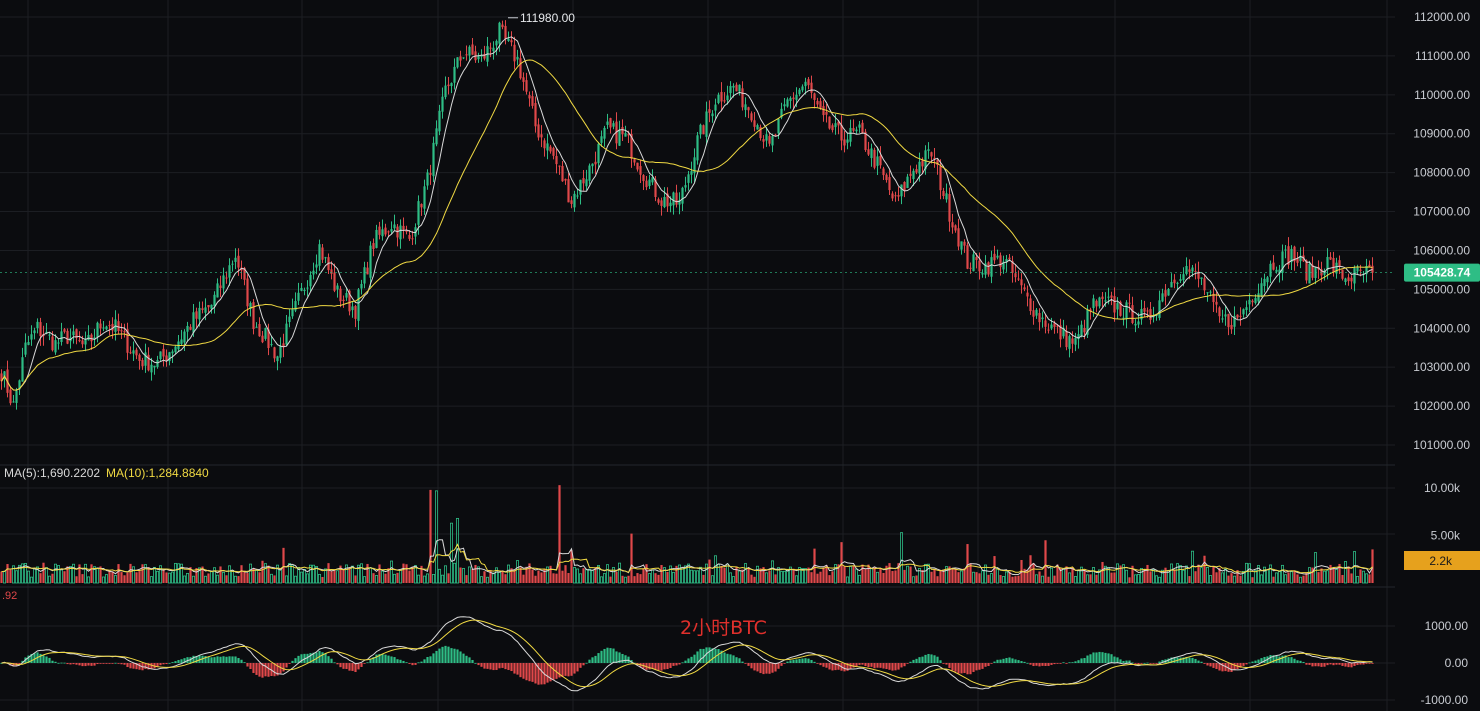 The image size is (1480, 711). What do you see at coordinates (687, 641) in the screenshot?
I see `oscillator-panel: .92` at bounding box center [687, 641].